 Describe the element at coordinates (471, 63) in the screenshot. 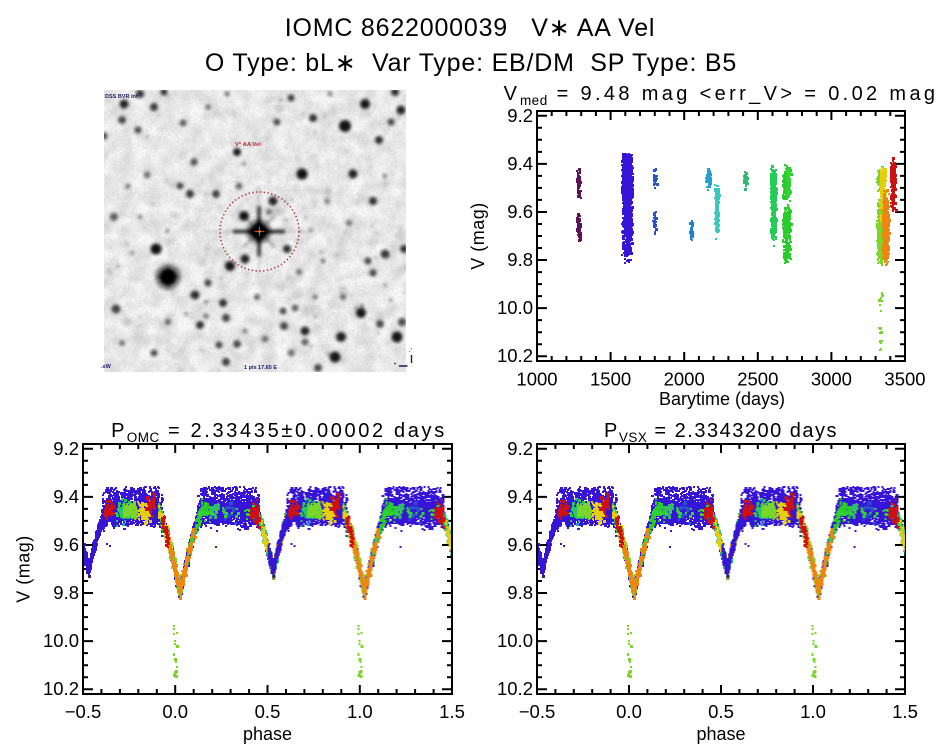

I see `svg-text:O Type: bL∗ Var Type: EB/DM: O Type: bL∗ Var Type: EB/DM SP Type: B5` at that location.